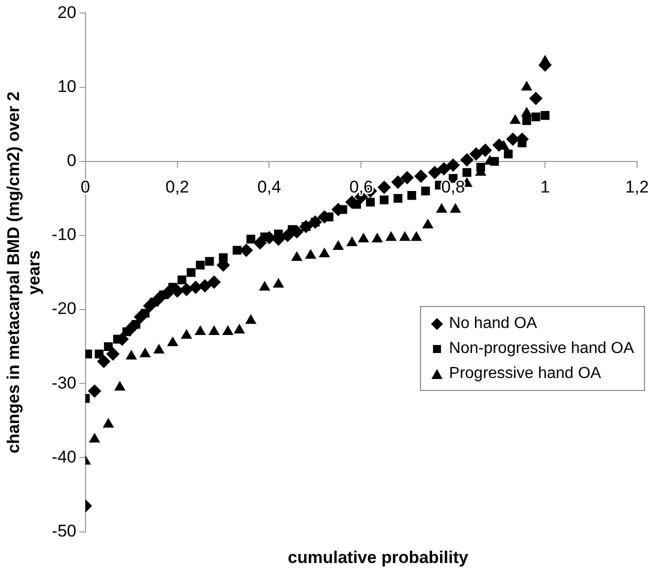 This screenshot has width=663, height=579. What do you see at coordinates (64, 308) in the screenshot?
I see `y-tick-label: -20` at bounding box center [64, 308].